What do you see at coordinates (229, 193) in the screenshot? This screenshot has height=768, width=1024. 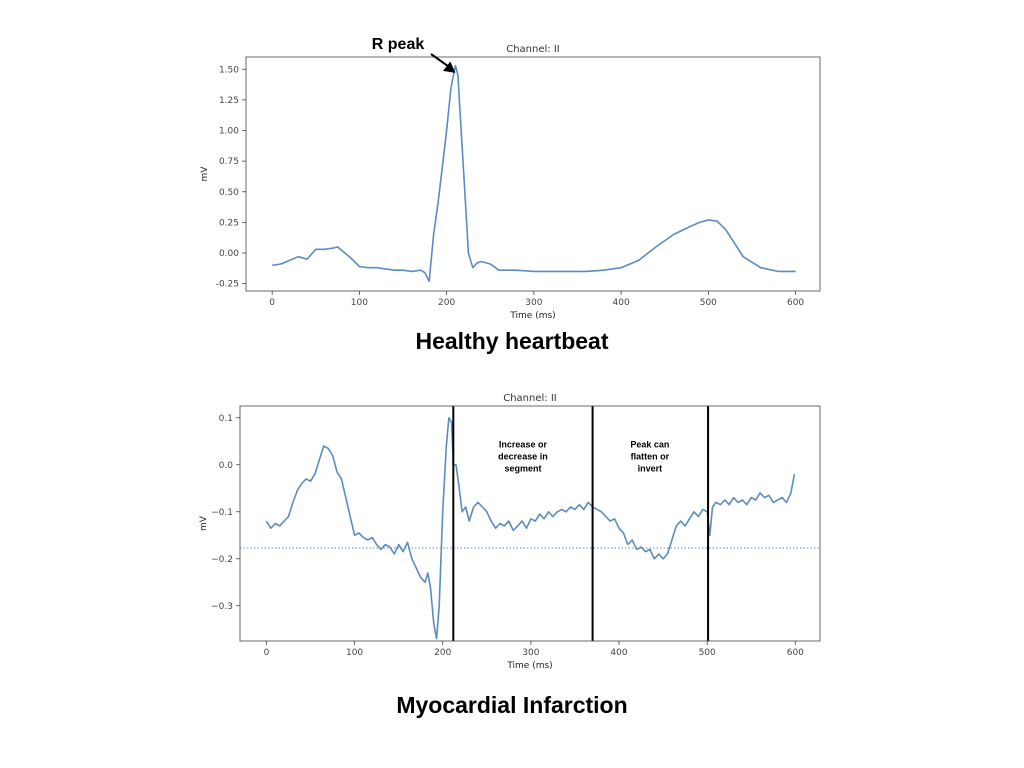 I see `y-tick-label: 0.50` at bounding box center [229, 193].